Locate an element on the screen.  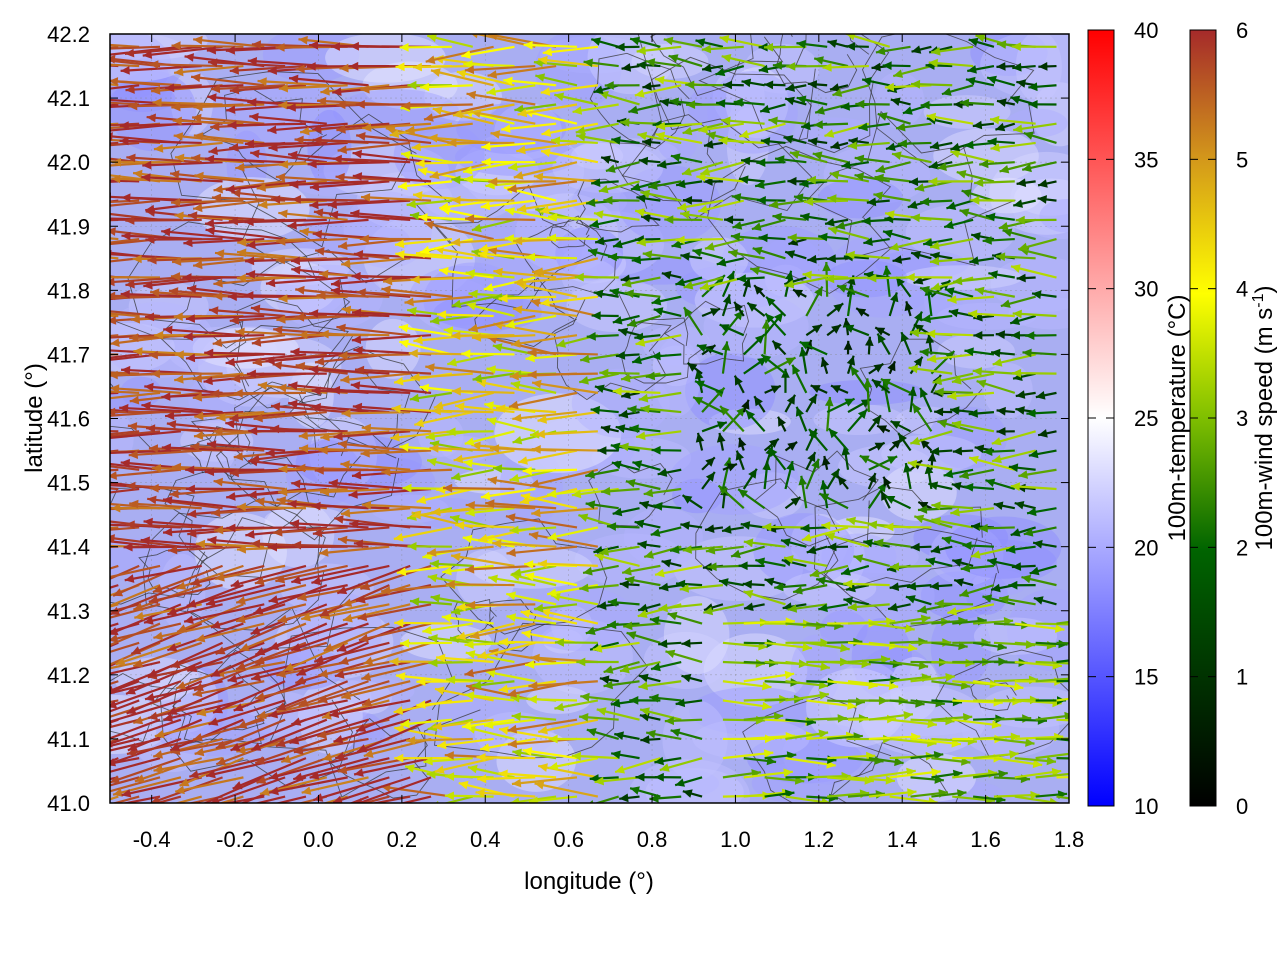
terrain-contour is located at coordinates (921, 388).